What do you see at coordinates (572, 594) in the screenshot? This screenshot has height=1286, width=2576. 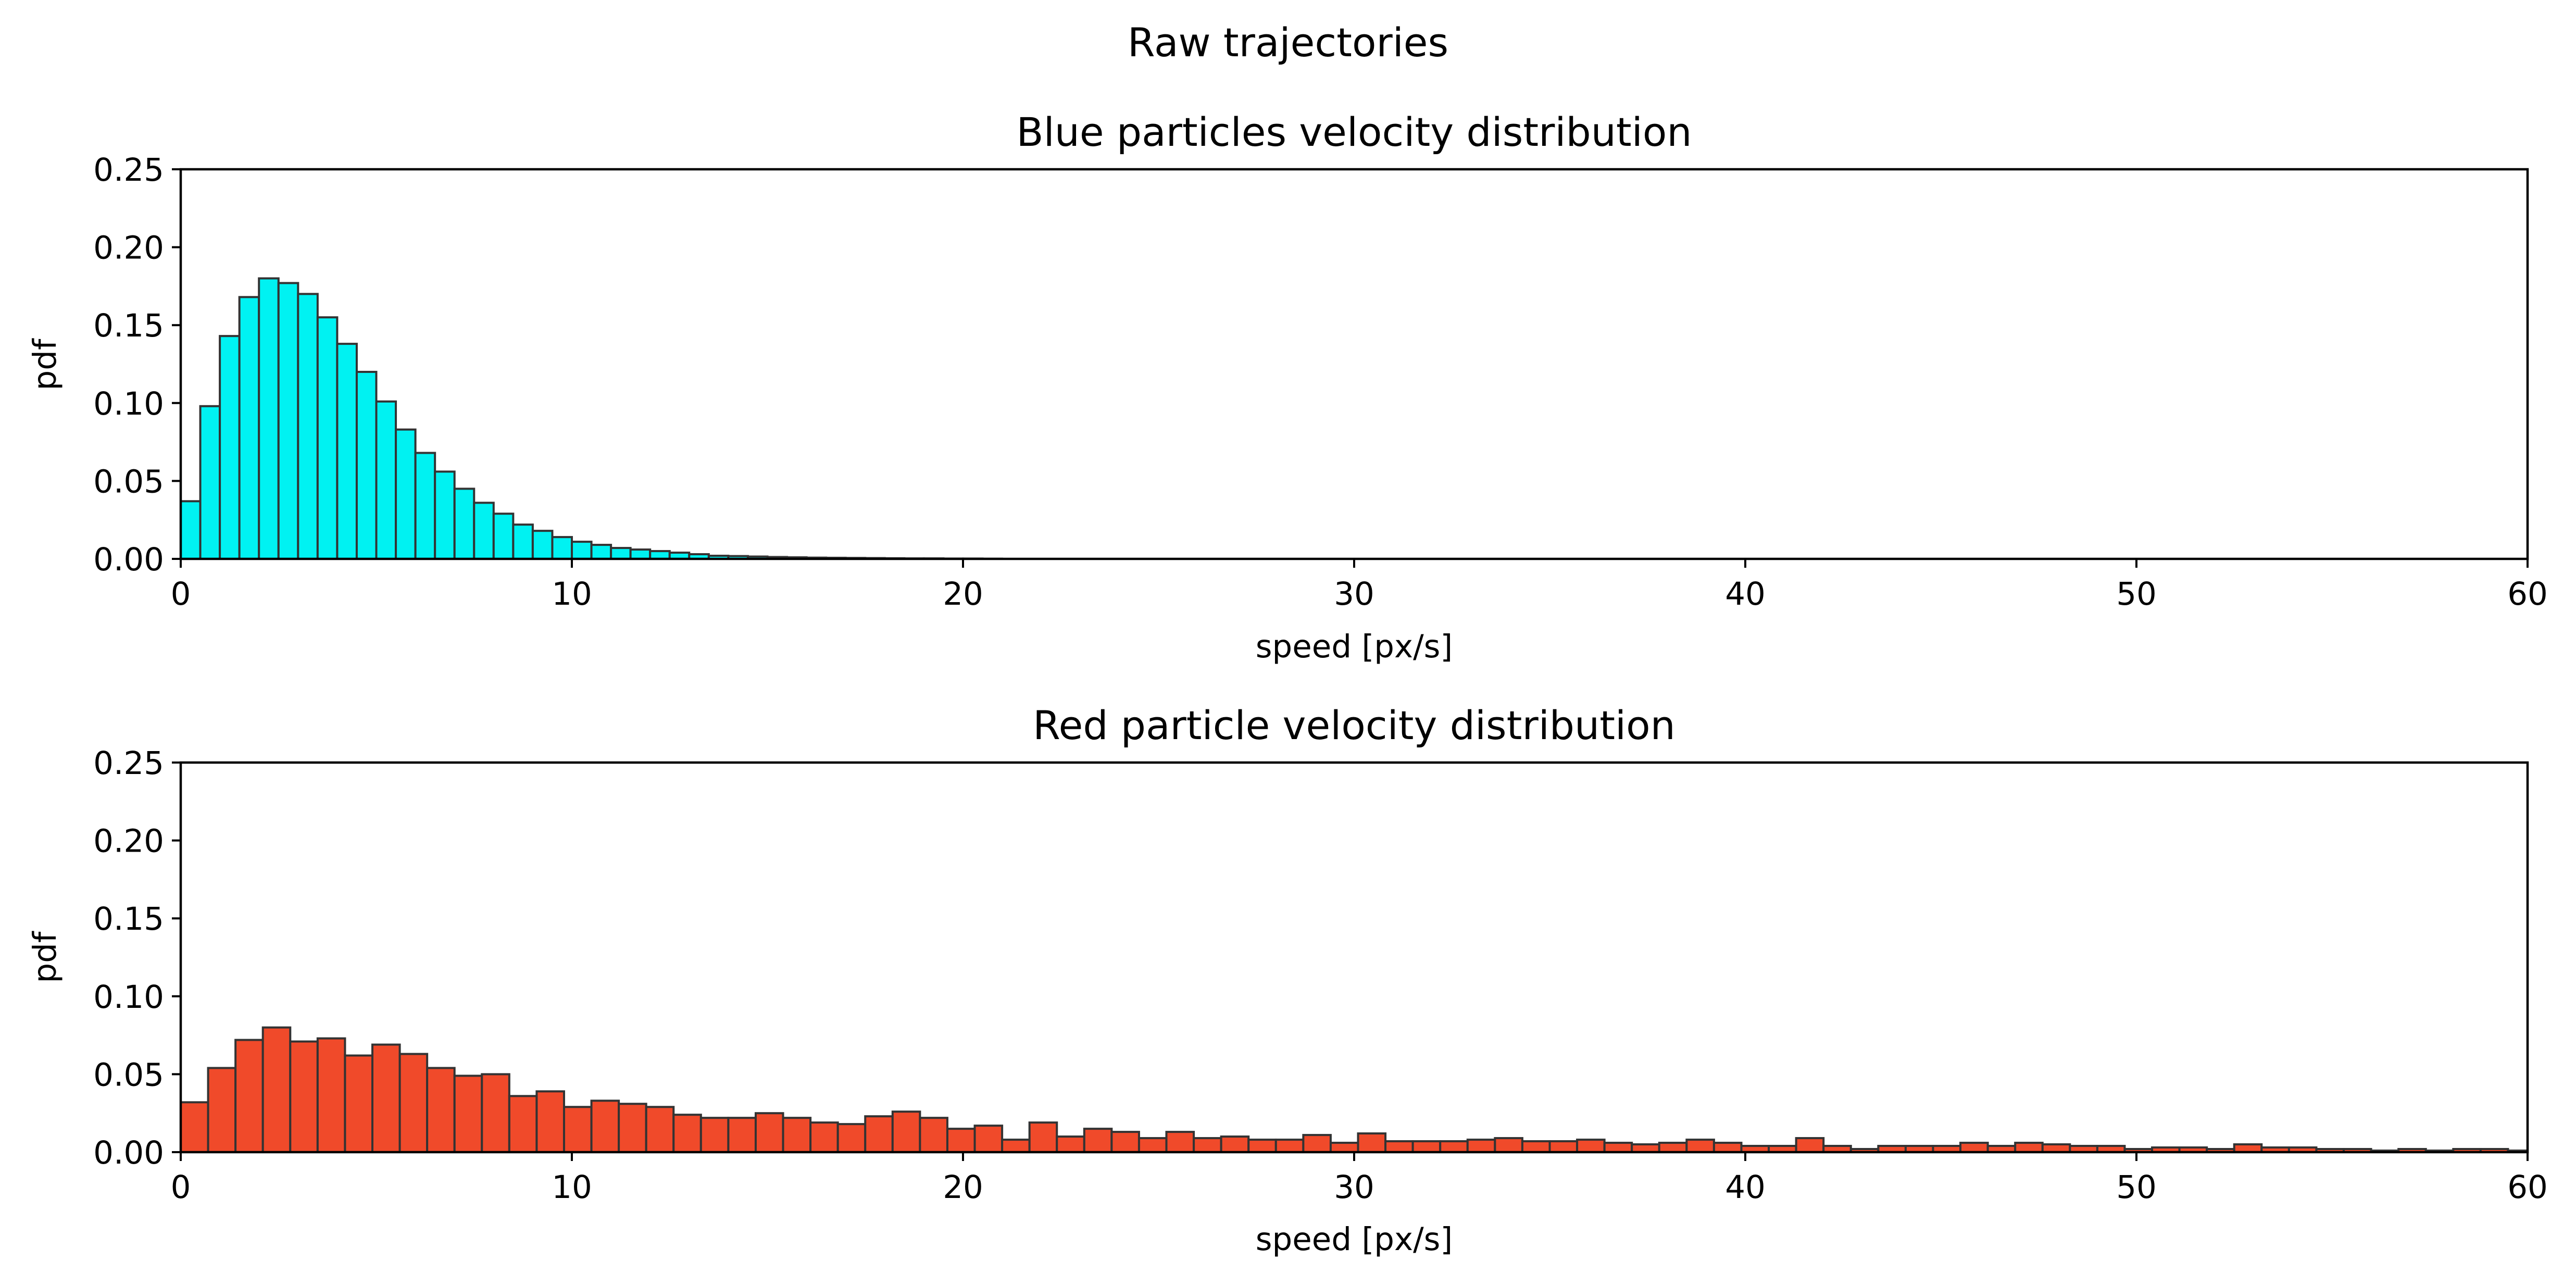 I see `blue-x-tick-label: 10` at bounding box center [572, 594].